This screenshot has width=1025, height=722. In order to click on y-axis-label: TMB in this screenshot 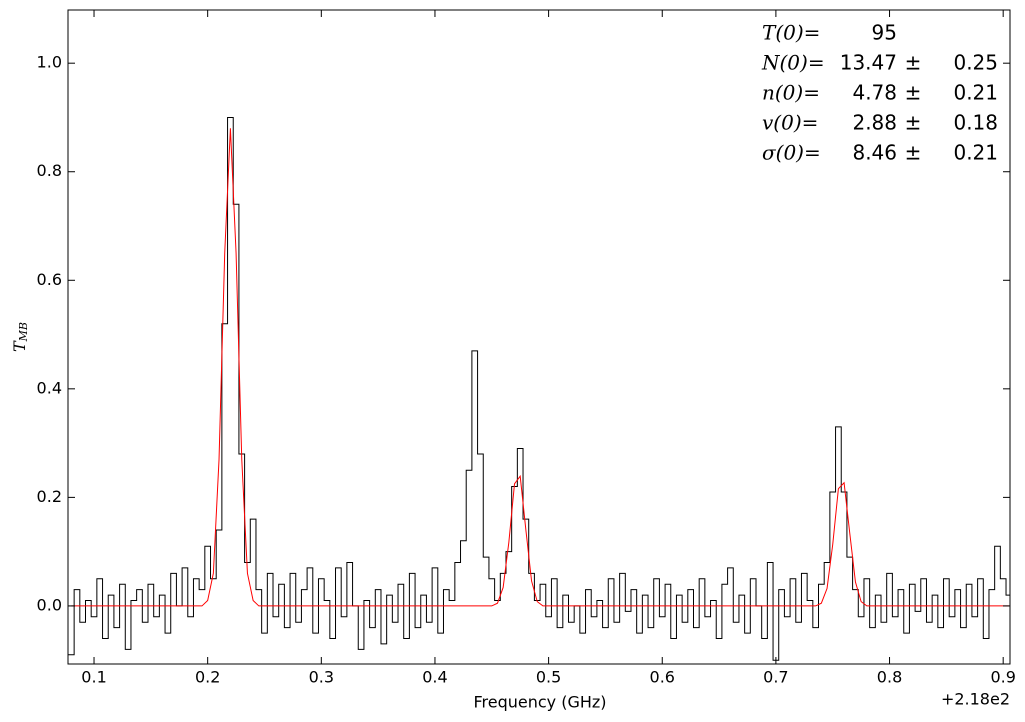, I will do `click(20, 337)`.